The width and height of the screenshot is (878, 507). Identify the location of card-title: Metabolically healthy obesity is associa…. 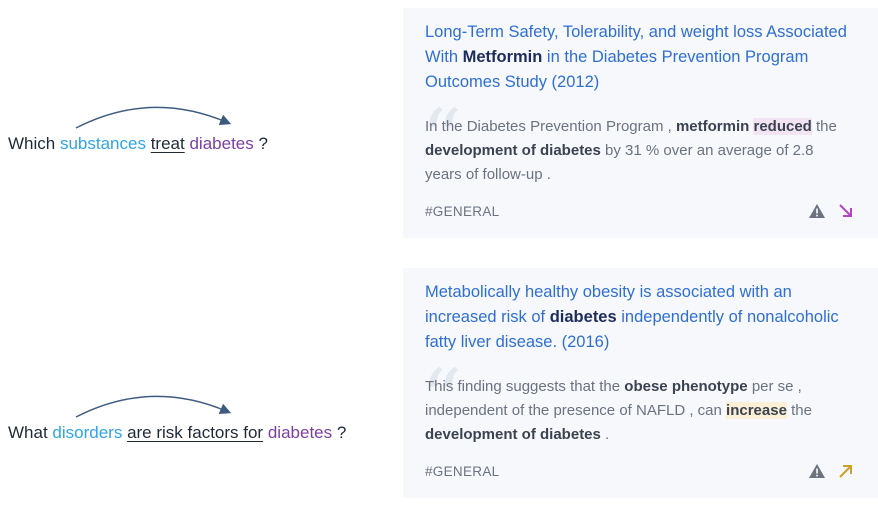
(632, 317).